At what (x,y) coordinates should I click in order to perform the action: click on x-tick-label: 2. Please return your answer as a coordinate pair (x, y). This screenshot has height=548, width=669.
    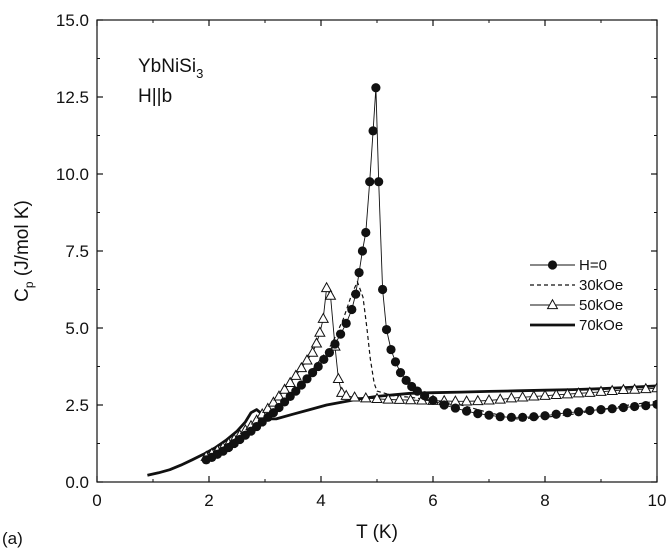
    Looking at the image, I should click on (208, 500).